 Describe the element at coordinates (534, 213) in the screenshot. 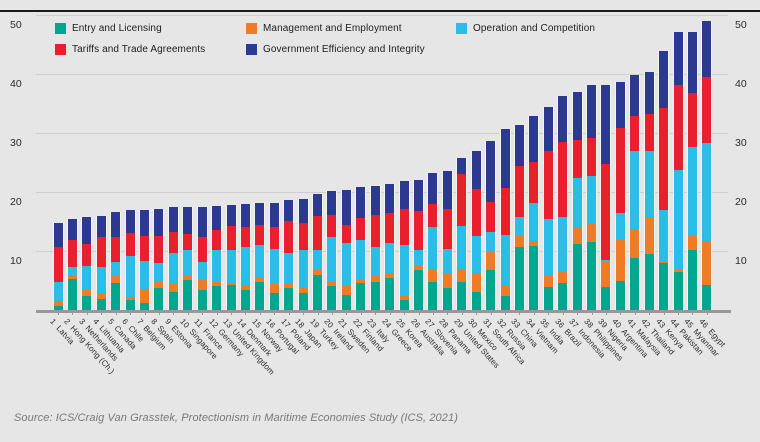

I see `bar-vietnam` at that location.